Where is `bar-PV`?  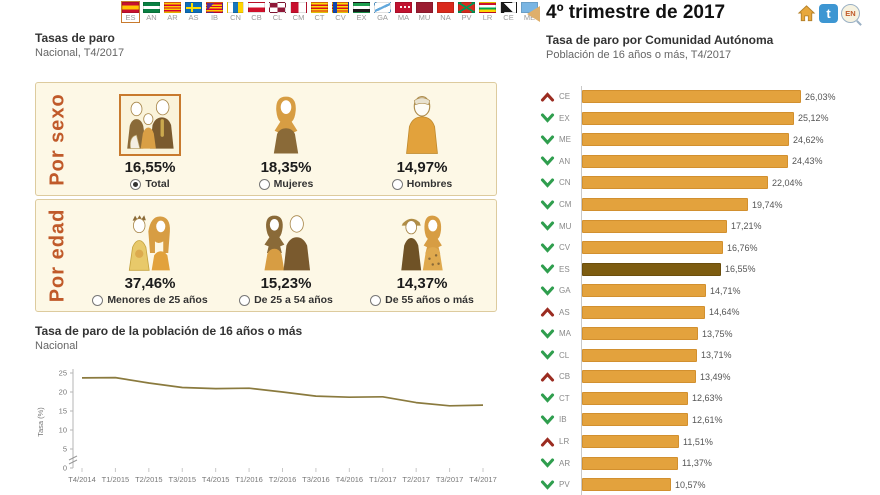 bar-PV is located at coordinates (626, 485).